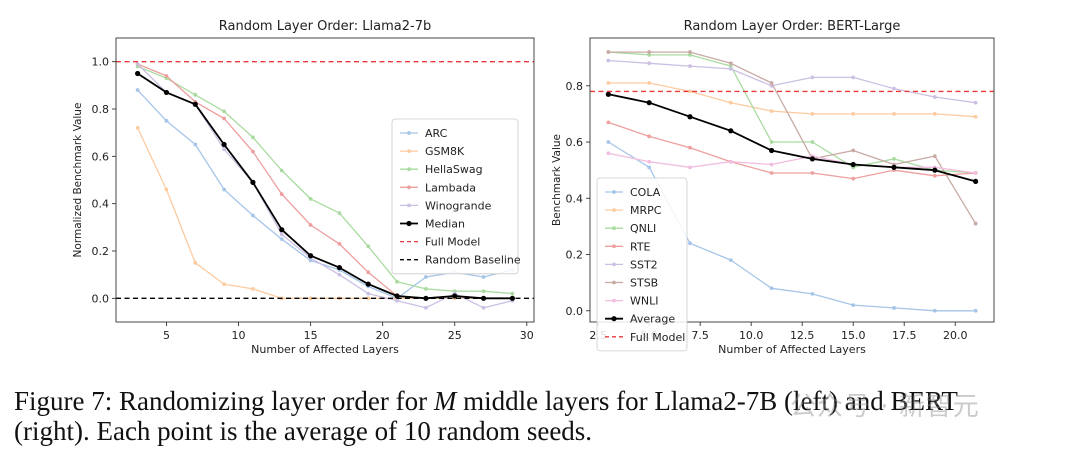  Describe the element at coordinates (792, 349) in the screenshot. I see `x-axis-label: Number of Affected Layers` at that location.